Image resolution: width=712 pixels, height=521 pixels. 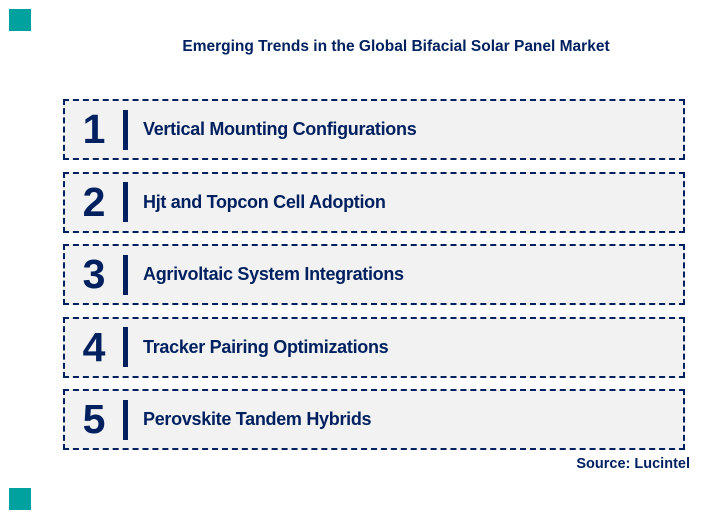 What do you see at coordinates (94, 346) in the screenshot?
I see `trend-number: 4` at bounding box center [94, 346].